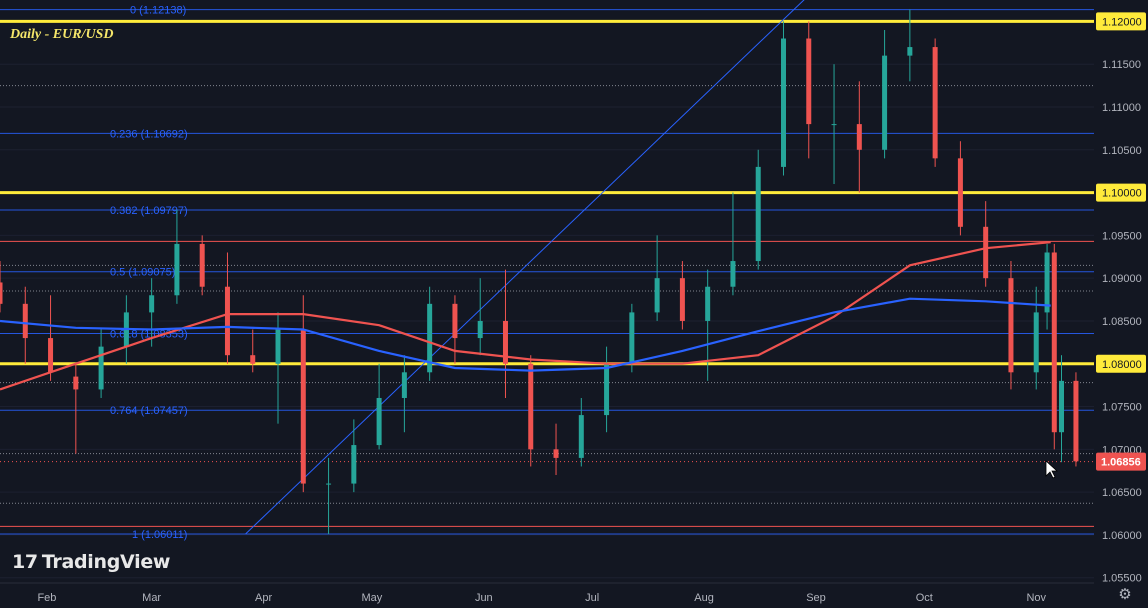 This screenshot has width=1148, height=608. What do you see at coordinates (592, 598) in the screenshot?
I see `time-tick-label: Jul` at bounding box center [592, 598].